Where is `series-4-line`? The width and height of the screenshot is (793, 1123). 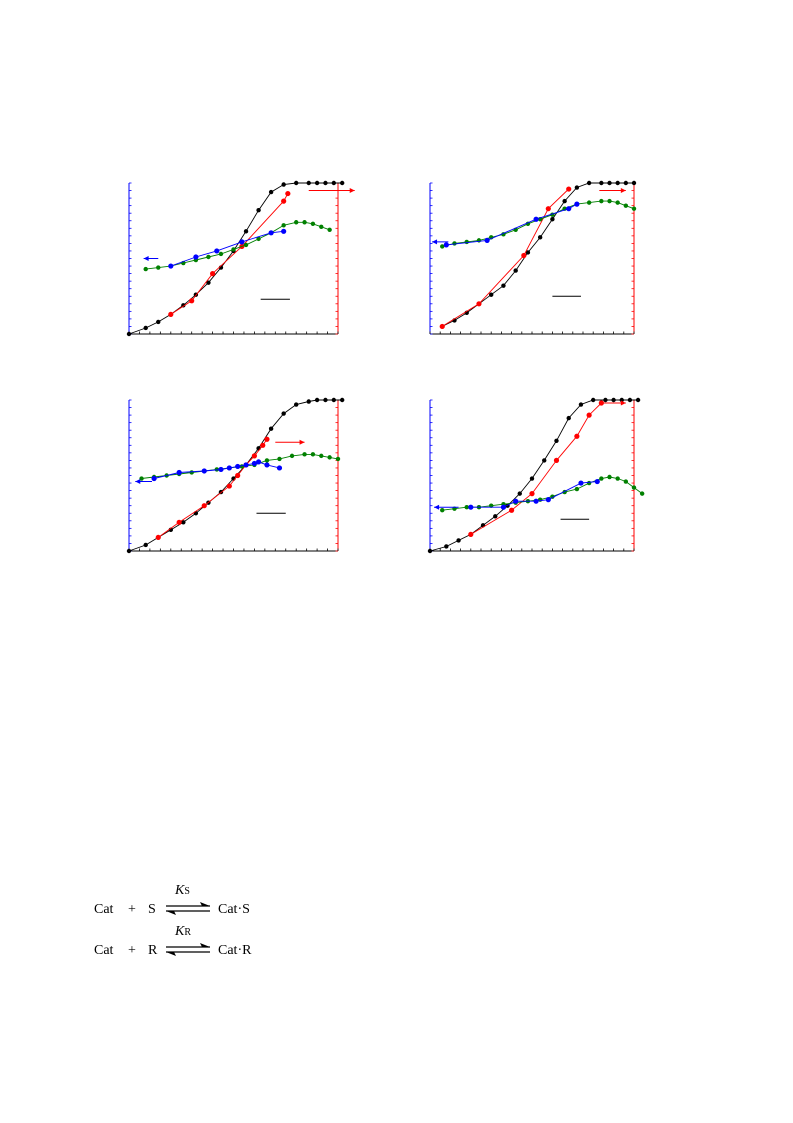 series-4-line is located at coordinates (512, 224).